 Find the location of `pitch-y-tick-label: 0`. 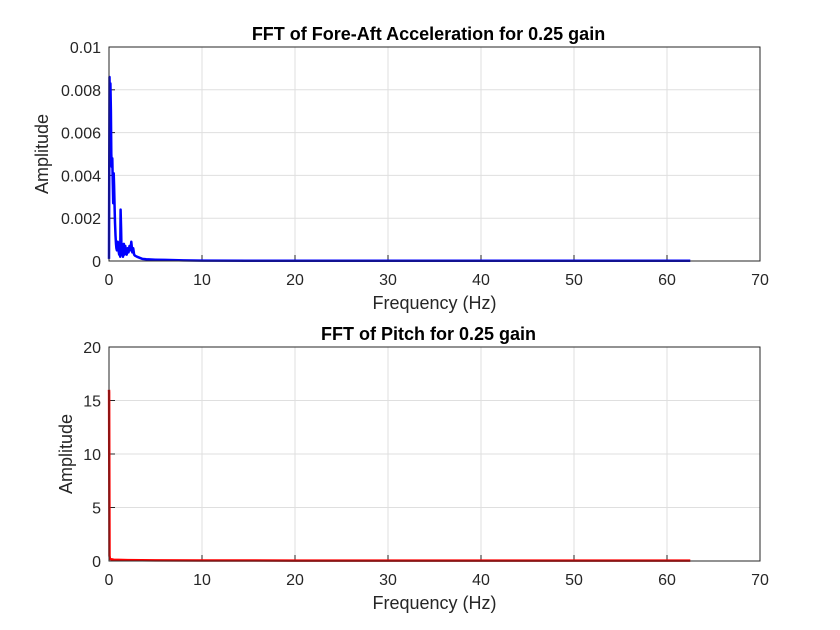

pitch-y-tick-label: 0 is located at coordinates (96, 562).